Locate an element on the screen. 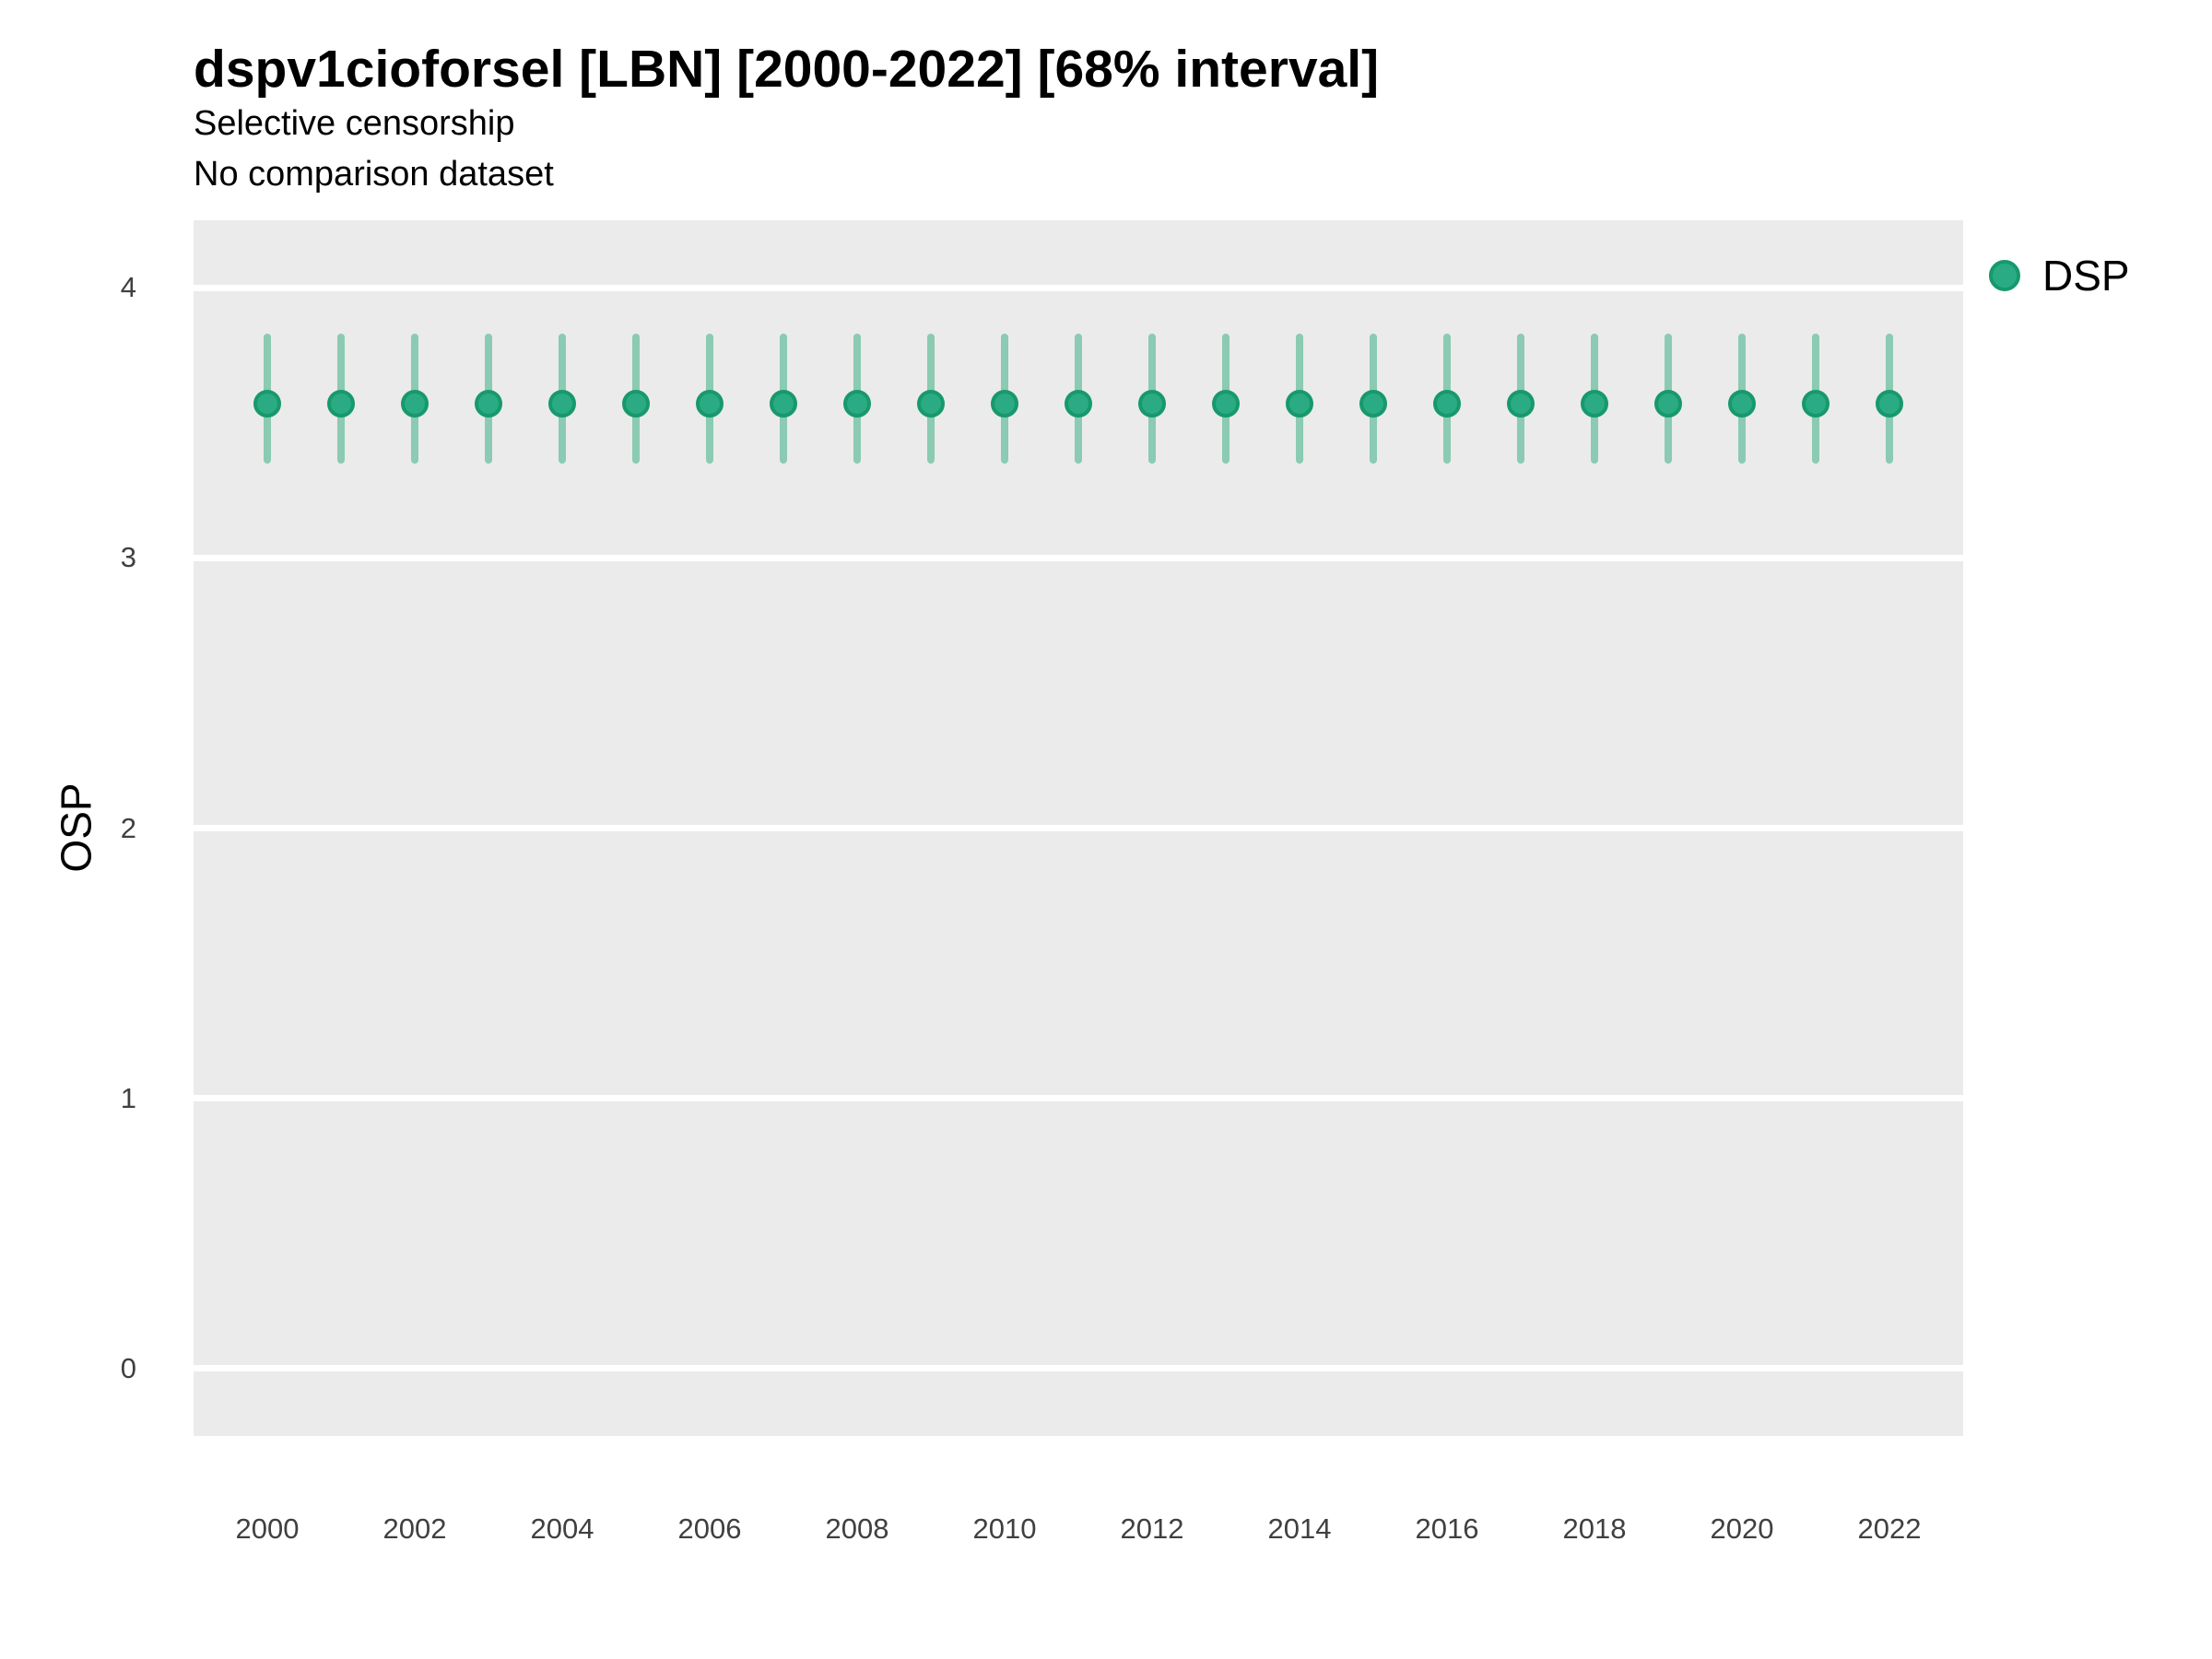  chart-subtitle-secondary: No comparison dataset is located at coordinates (374, 174).